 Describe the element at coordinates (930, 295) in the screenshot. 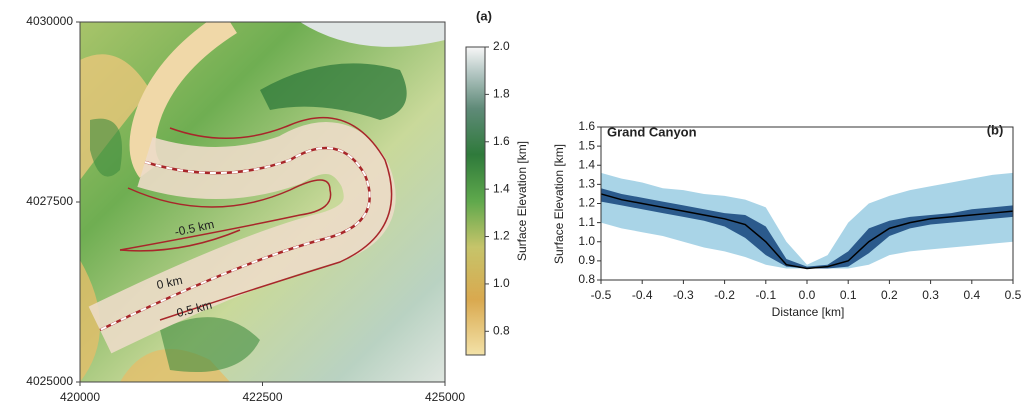

I see `x-tick-label: 0.3` at that location.